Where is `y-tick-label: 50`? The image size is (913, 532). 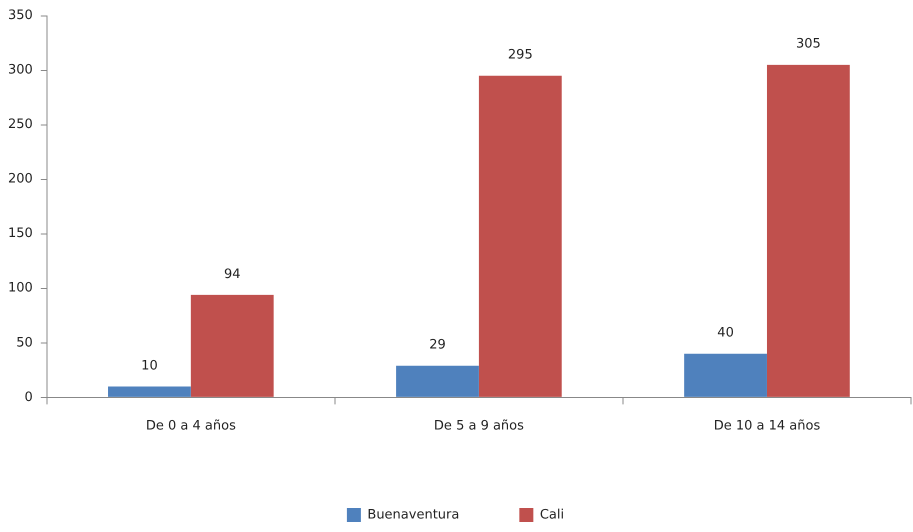
y-tick-label: 50 is located at coordinates (24, 342).